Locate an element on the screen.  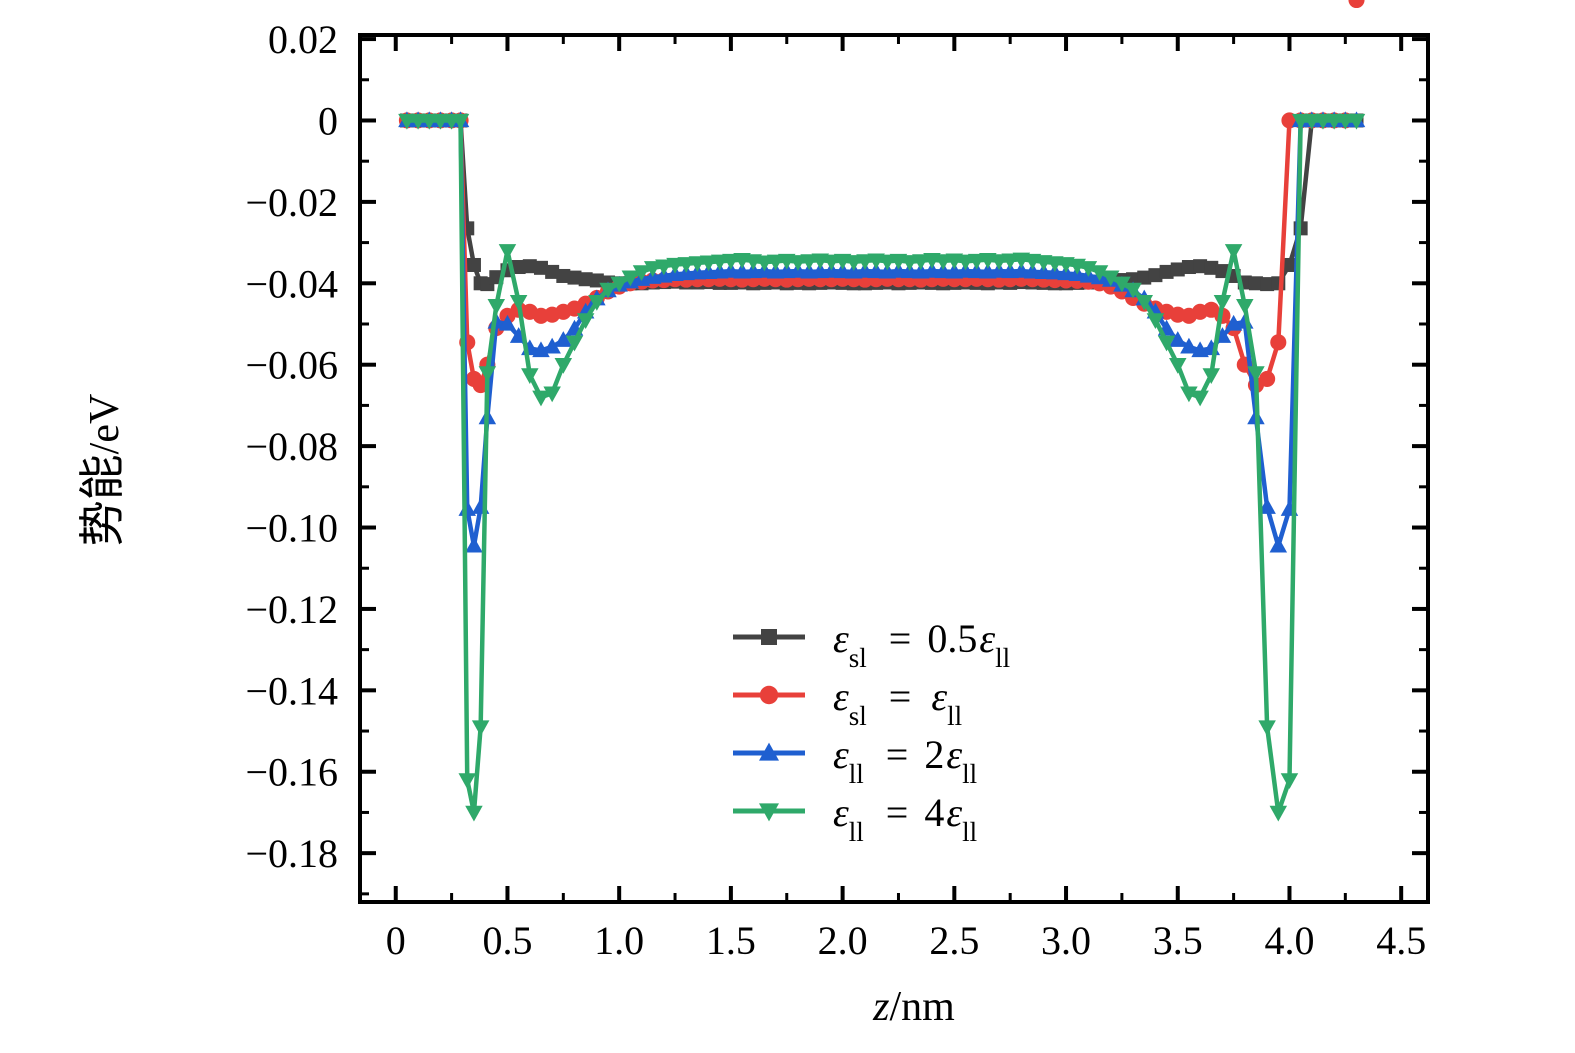
y-tick-label-7: −0.12 is located at coordinates (291, 609).